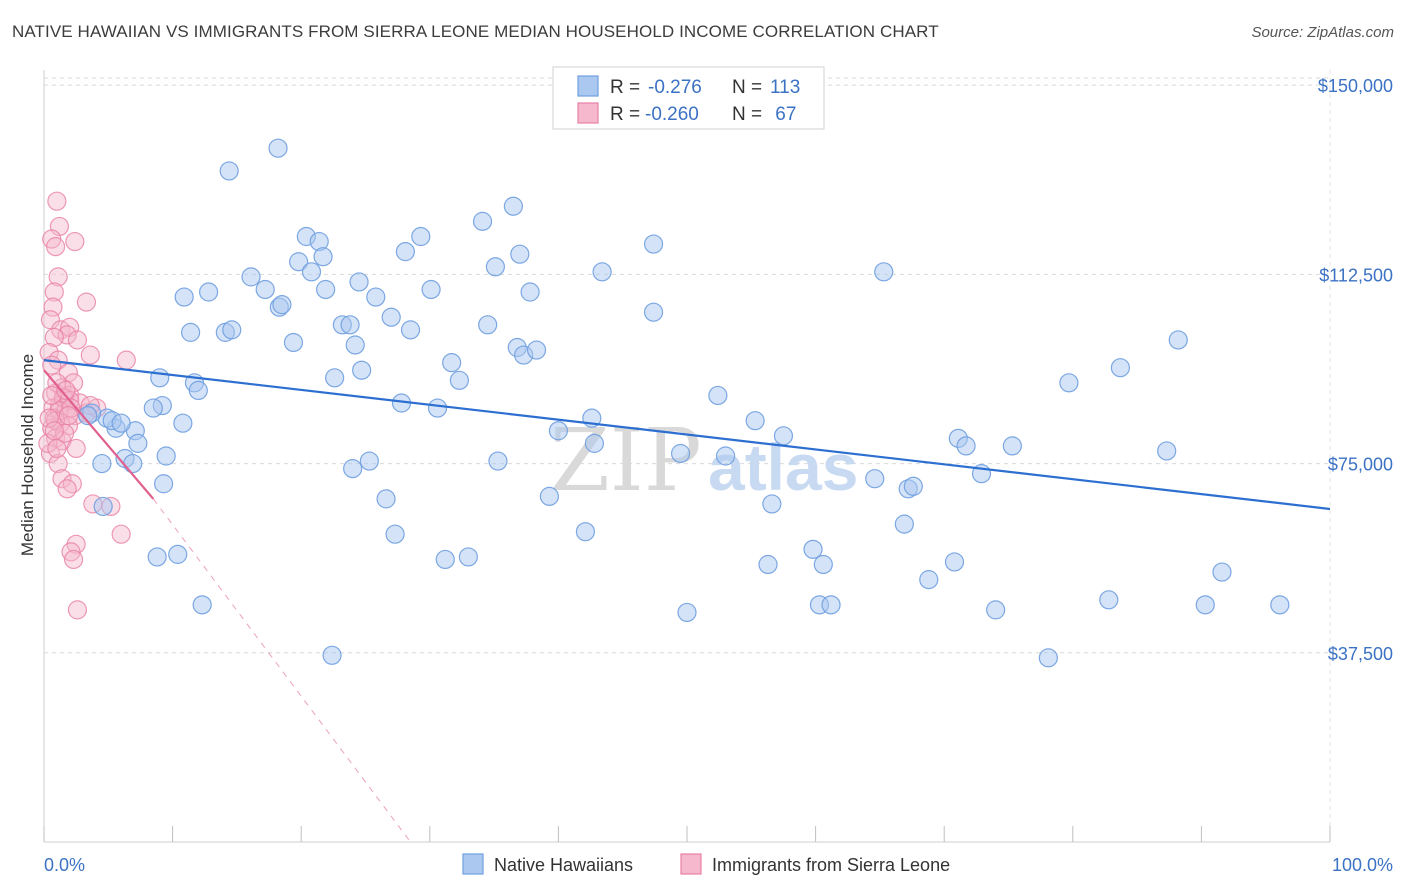  What do you see at coordinates (1360, 654) in the screenshot?
I see `y-tick-label: $37,500` at bounding box center [1360, 654].